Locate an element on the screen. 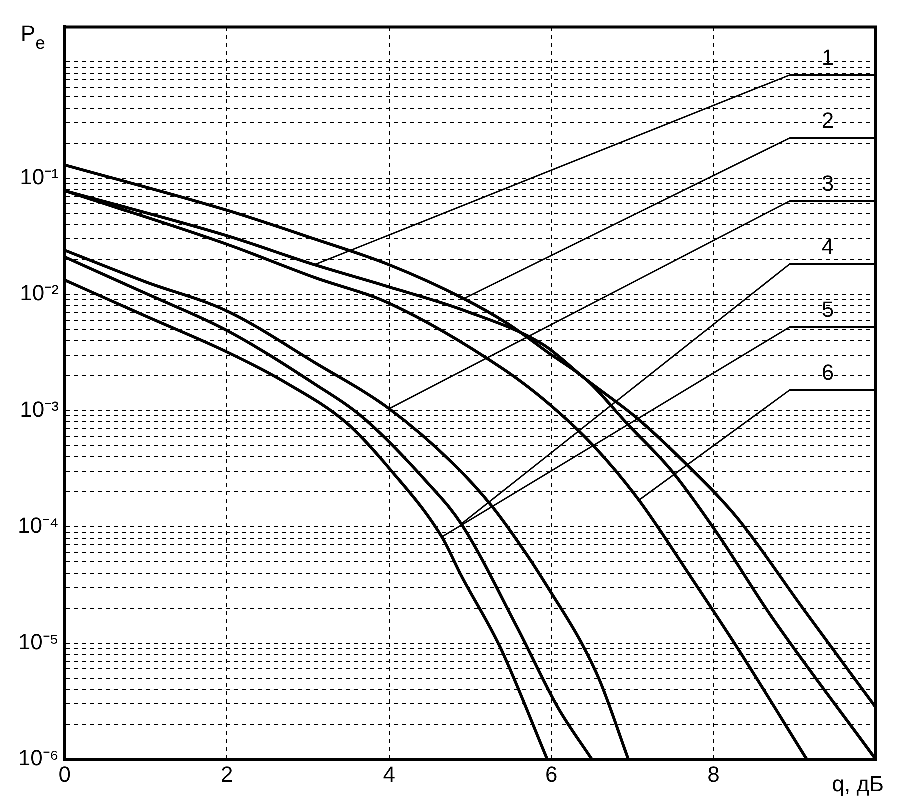 This screenshot has width=901, height=812. x-tick-label: 4 is located at coordinates (389, 774).